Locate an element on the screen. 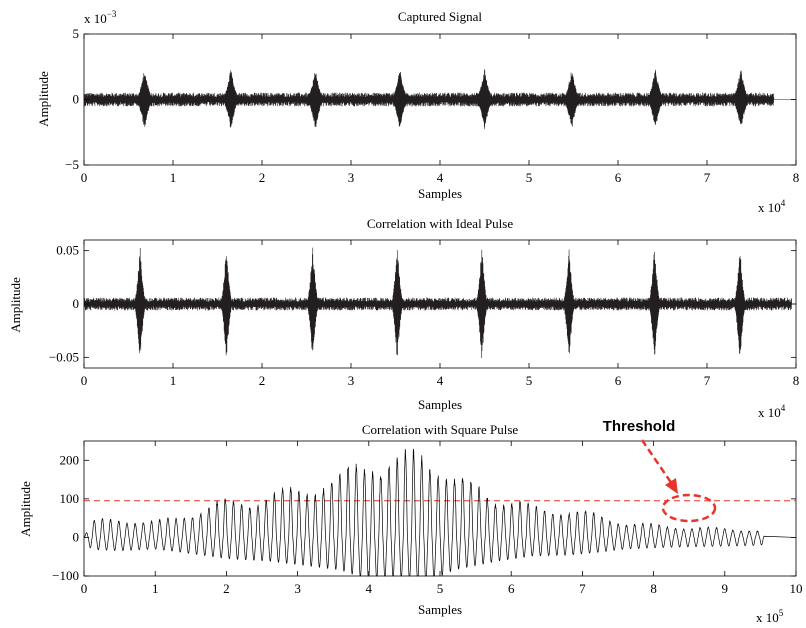 Image resolution: width=806 pixels, height=628 pixels. y-tick-label: 100 is located at coordinates (70, 498).